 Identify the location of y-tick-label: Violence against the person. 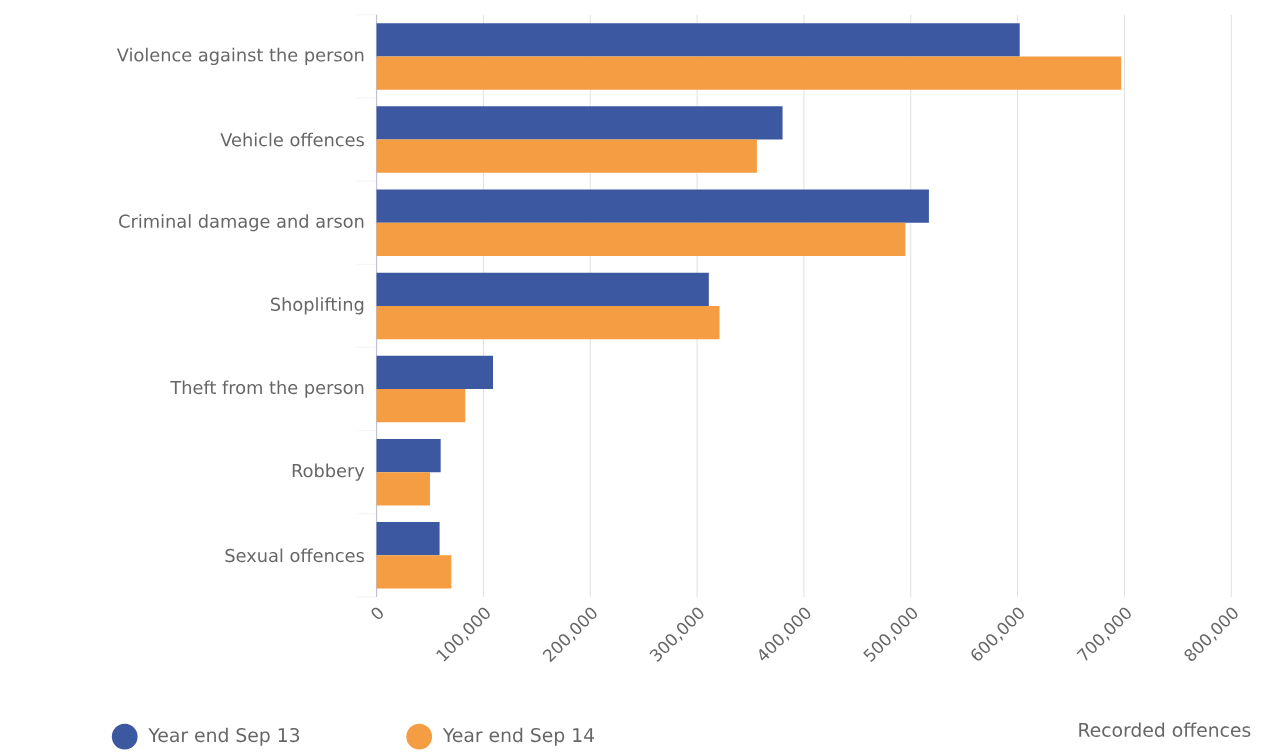
(240, 57).